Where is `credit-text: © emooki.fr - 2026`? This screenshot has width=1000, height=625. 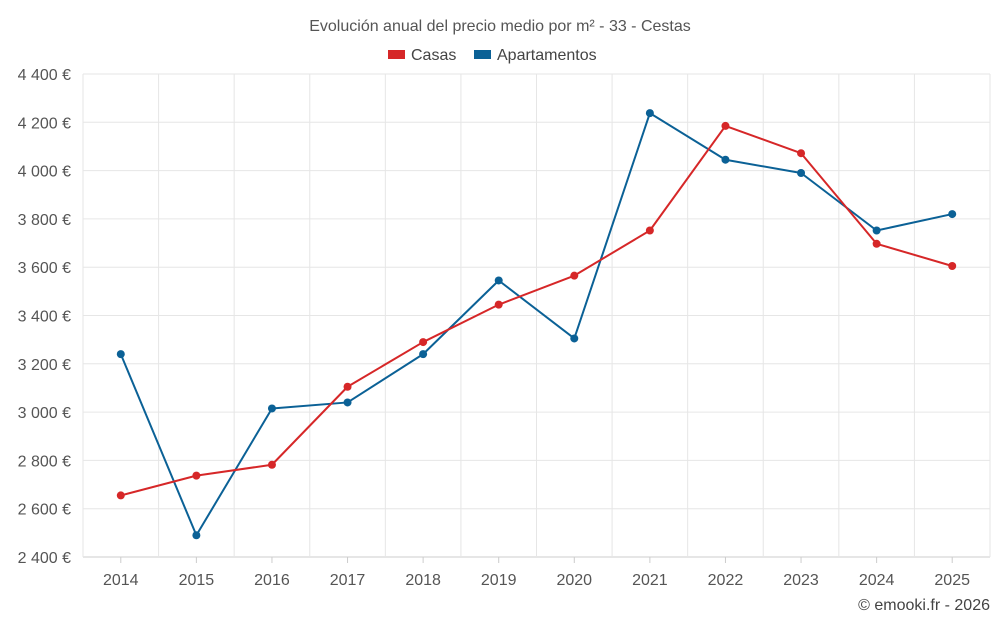
credit-text: © emooki.fr - 2026 is located at coordinates (924, 605).